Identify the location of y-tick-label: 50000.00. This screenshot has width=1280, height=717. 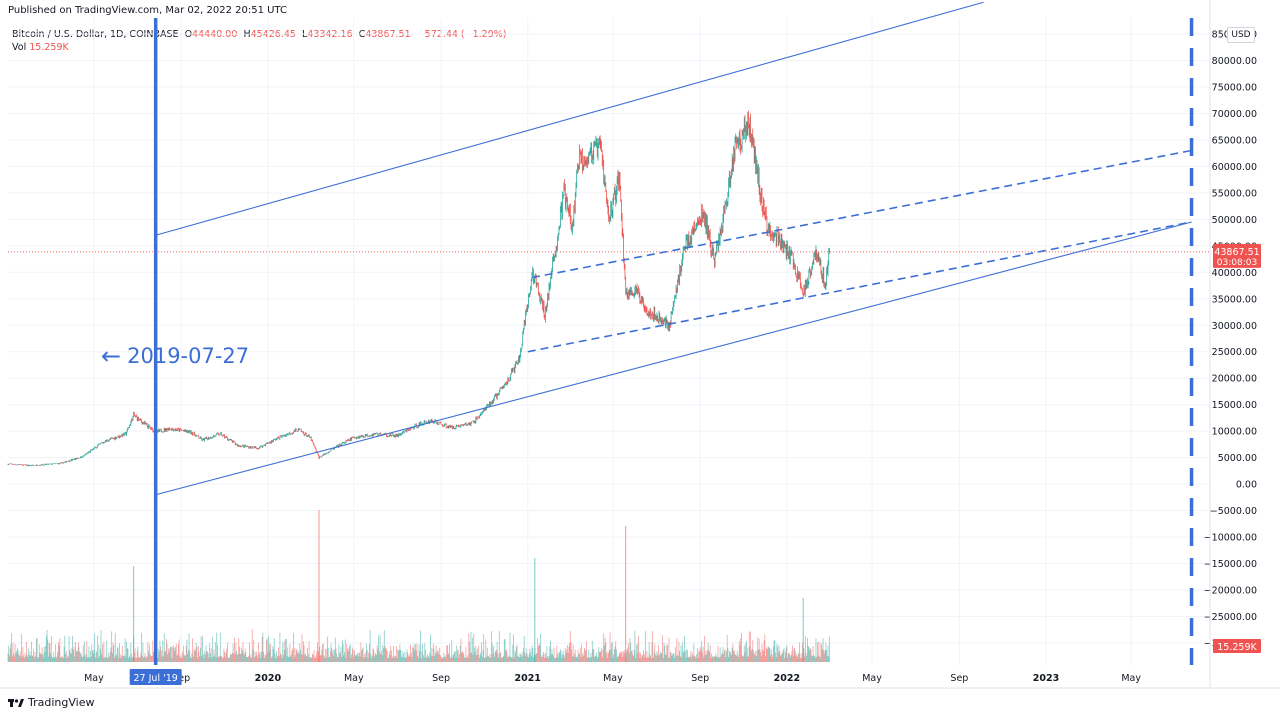
(1234, 220).